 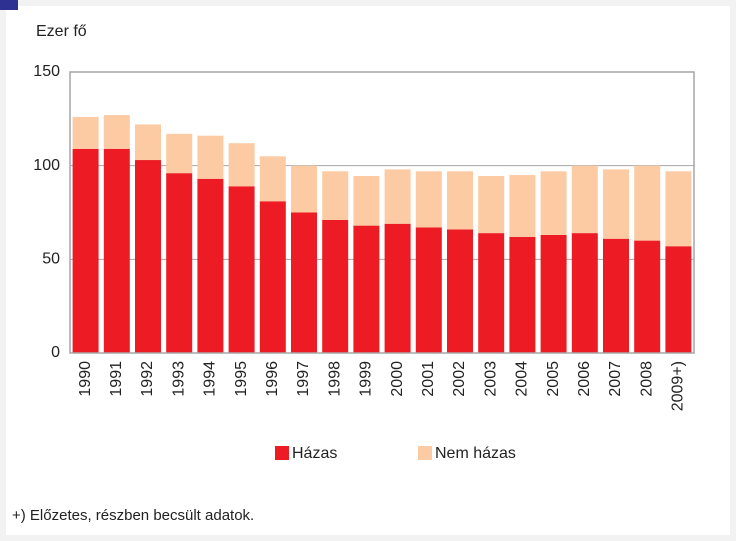 I want to click on x-tick-label: 1992, so click(x=147, y=379).